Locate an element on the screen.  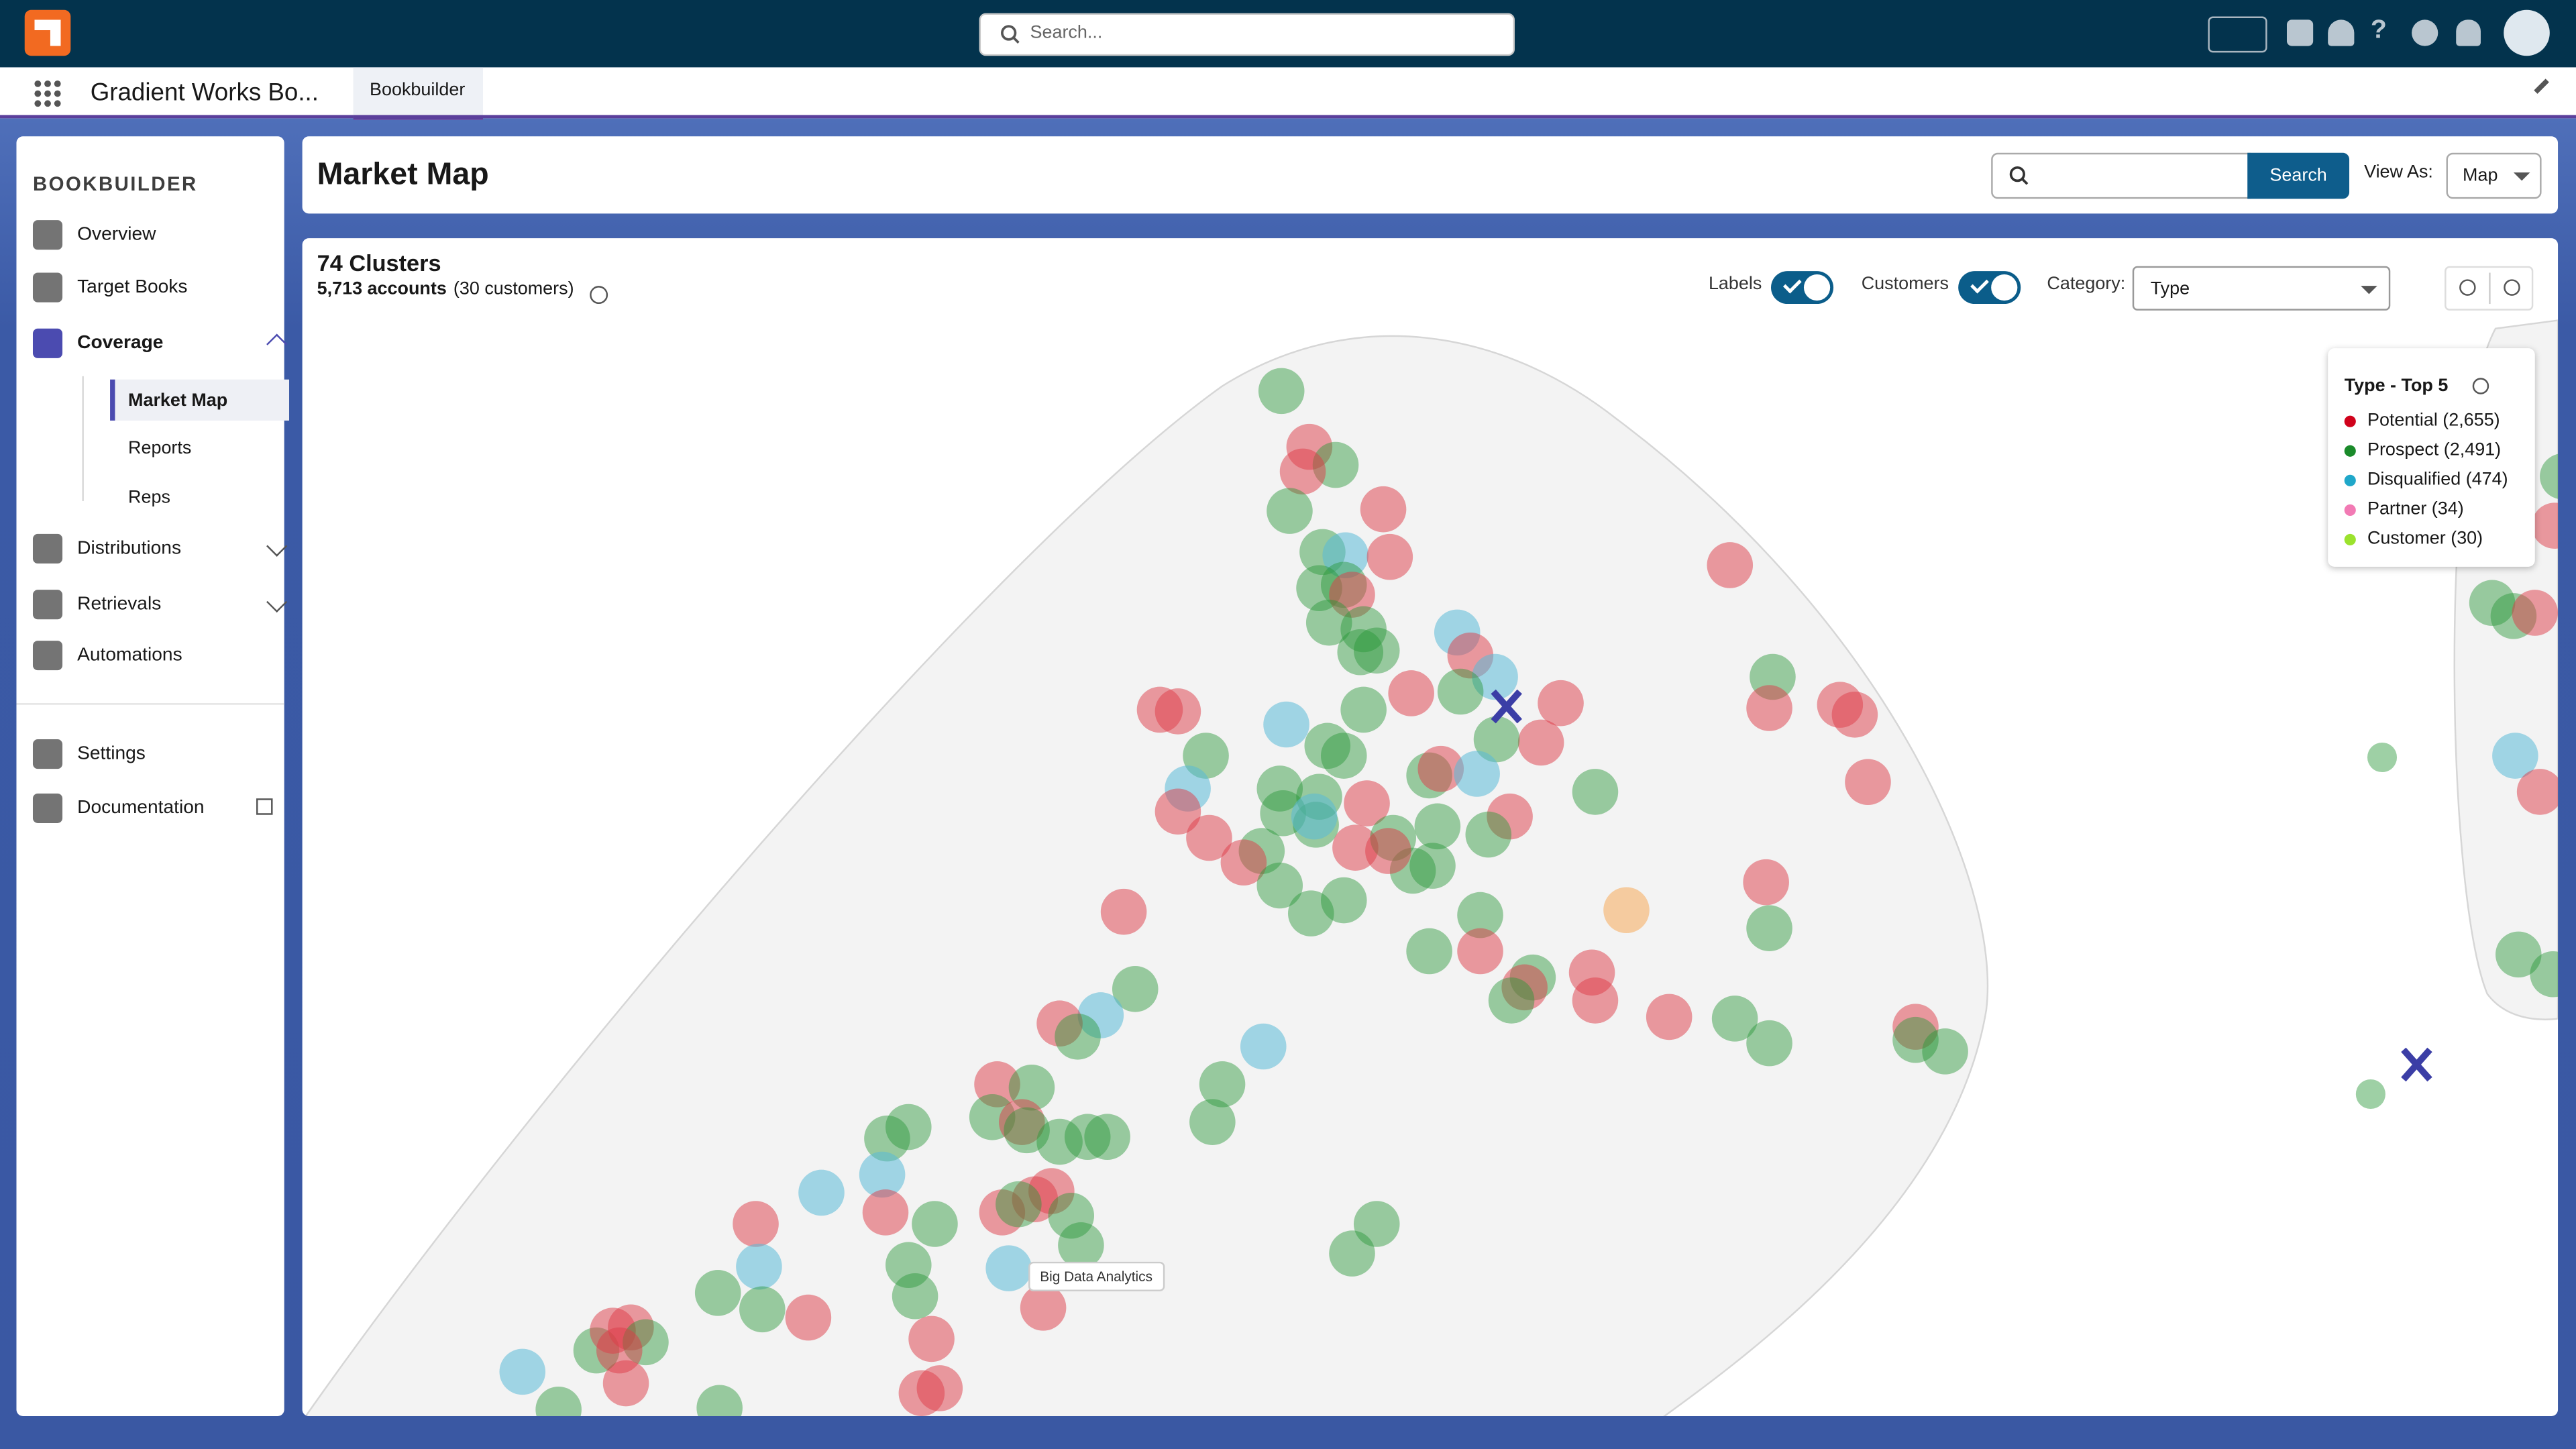
customers-toggle is located at coordinates (1989, 288).